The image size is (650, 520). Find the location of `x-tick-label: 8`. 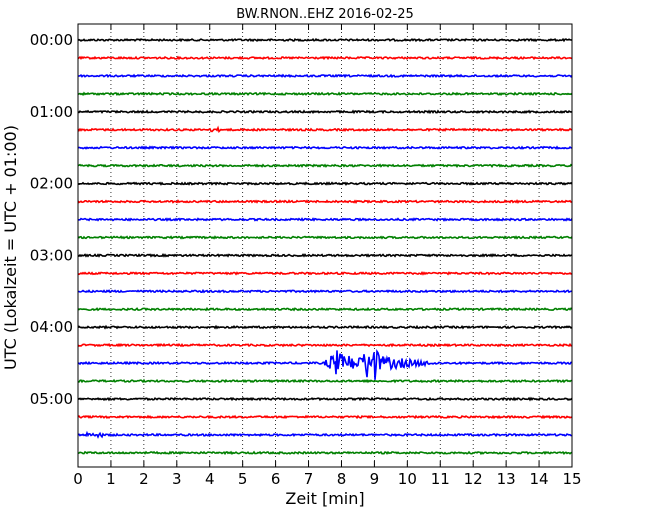

x-tick-label: 8 is located at coordinates (342, 479).